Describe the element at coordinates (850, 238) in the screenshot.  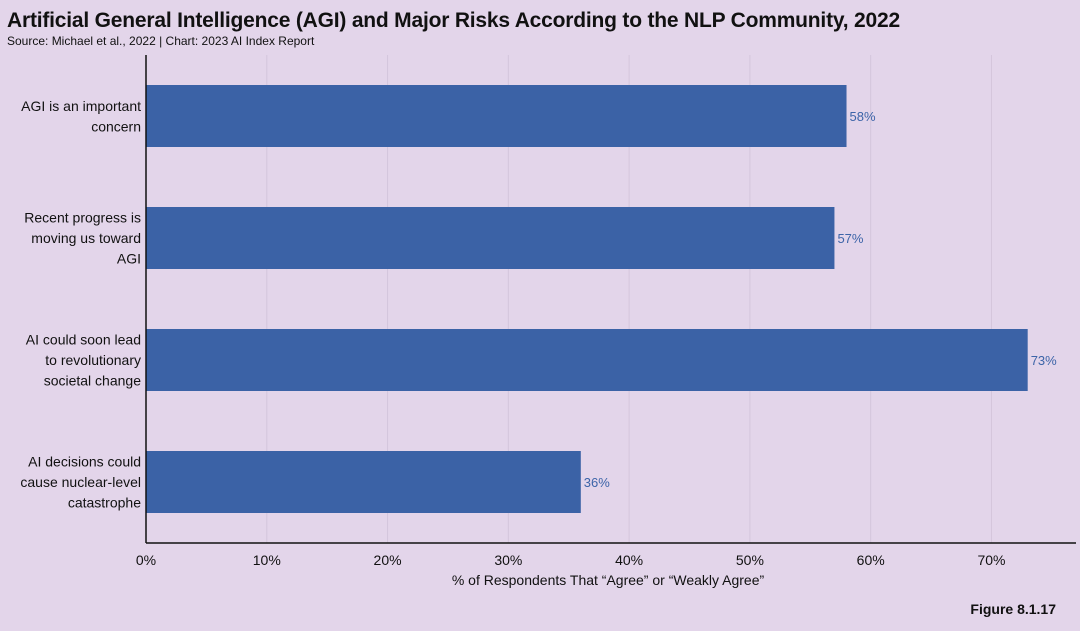
I see `bar-value-label: 57%` at that location.